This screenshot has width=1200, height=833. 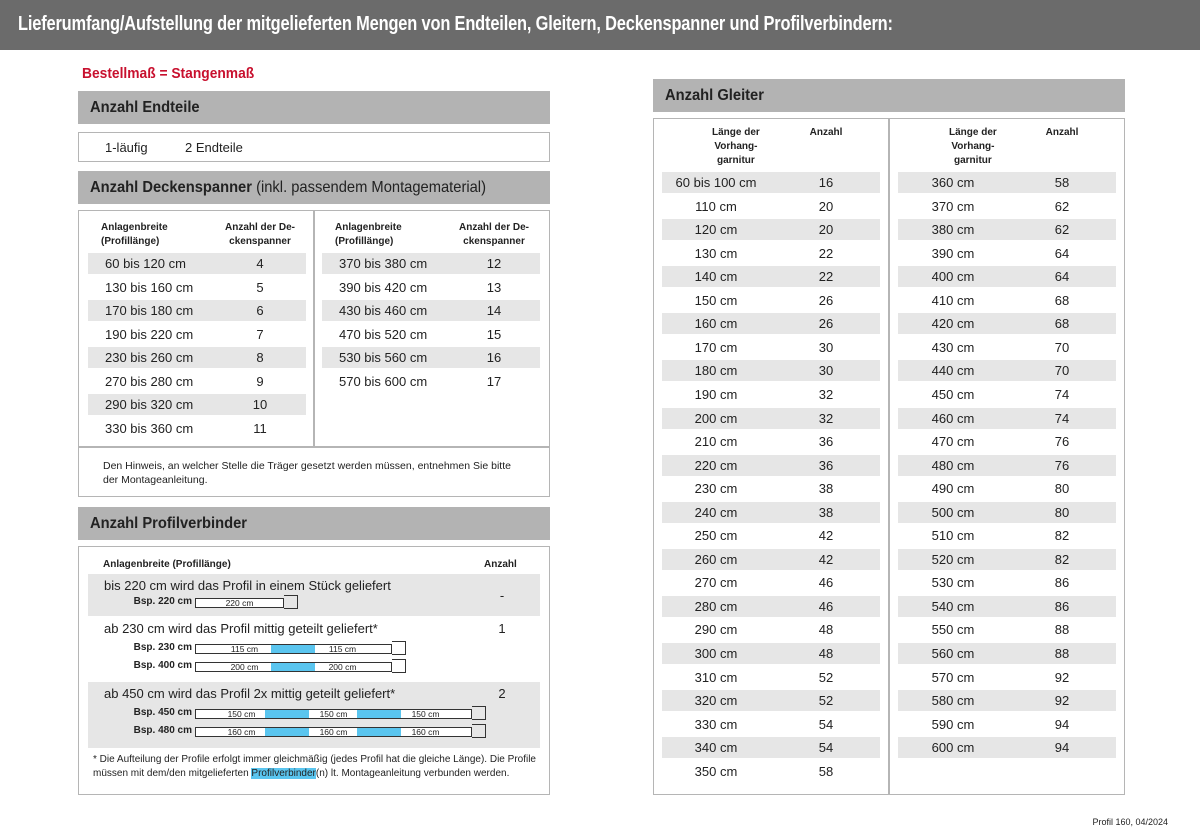 What do you see at coordinates (826, 347) in the screenshot?
I see `cell: 30` at bounding box center [826, 347].